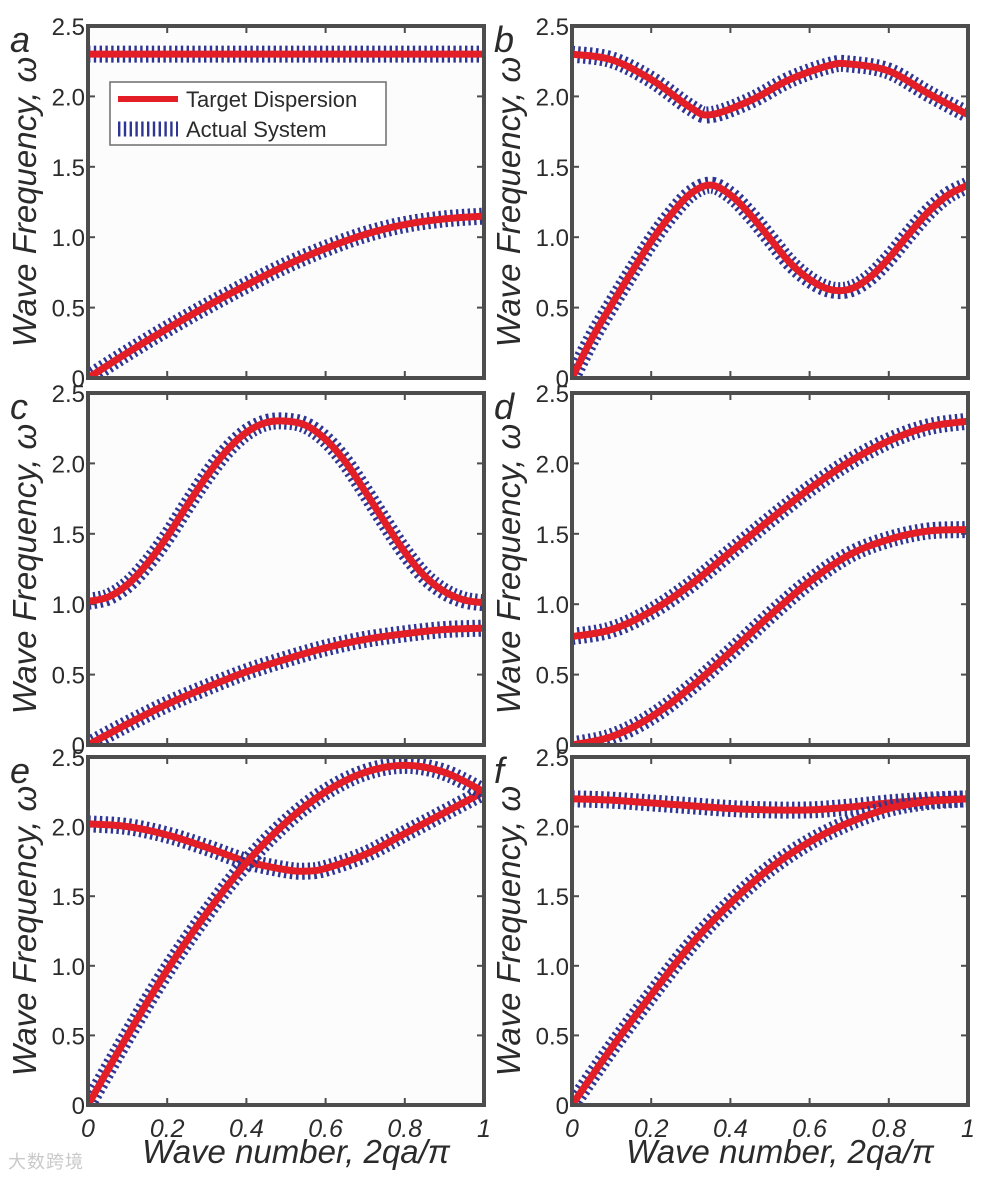 This screenshot has height=1180, width=990. What do you see at coordinates (46, 1162) in the screenshot?
I see `watermark: 大数跨境` at bounding box center [46, 1162].